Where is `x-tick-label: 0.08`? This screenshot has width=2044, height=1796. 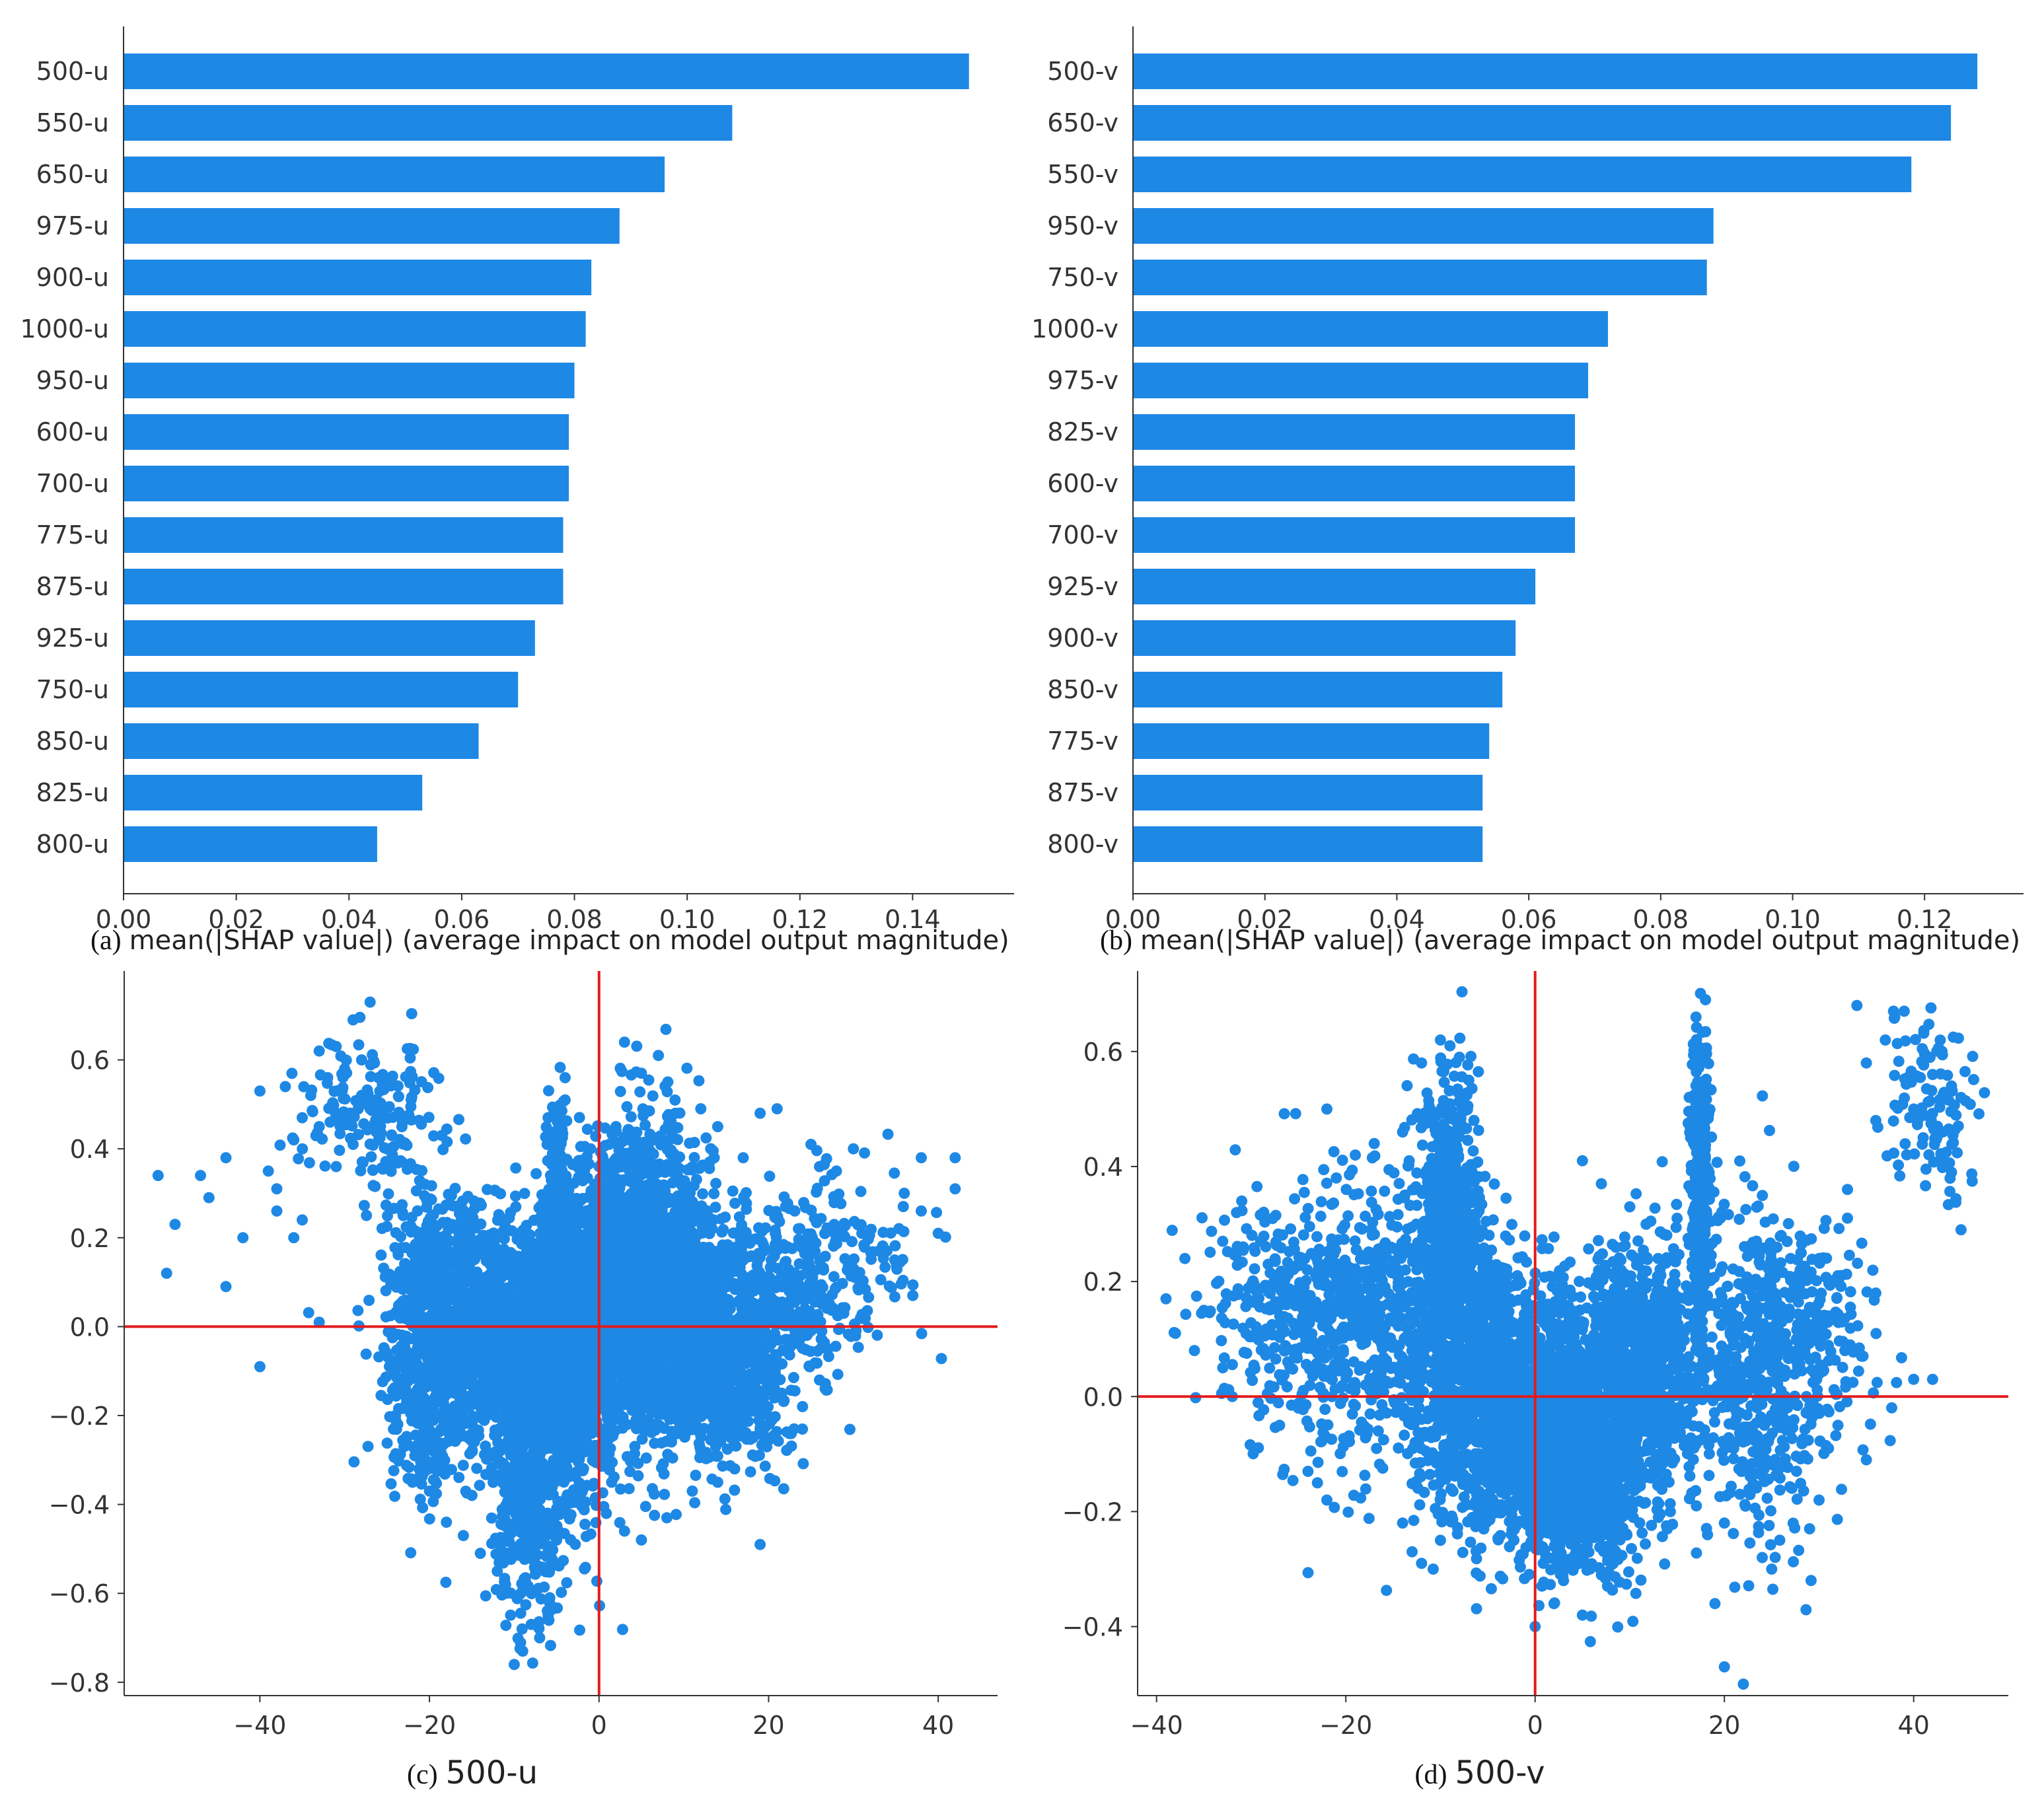 x-tick-label: 0.08 is located at coordinates (574, 920).